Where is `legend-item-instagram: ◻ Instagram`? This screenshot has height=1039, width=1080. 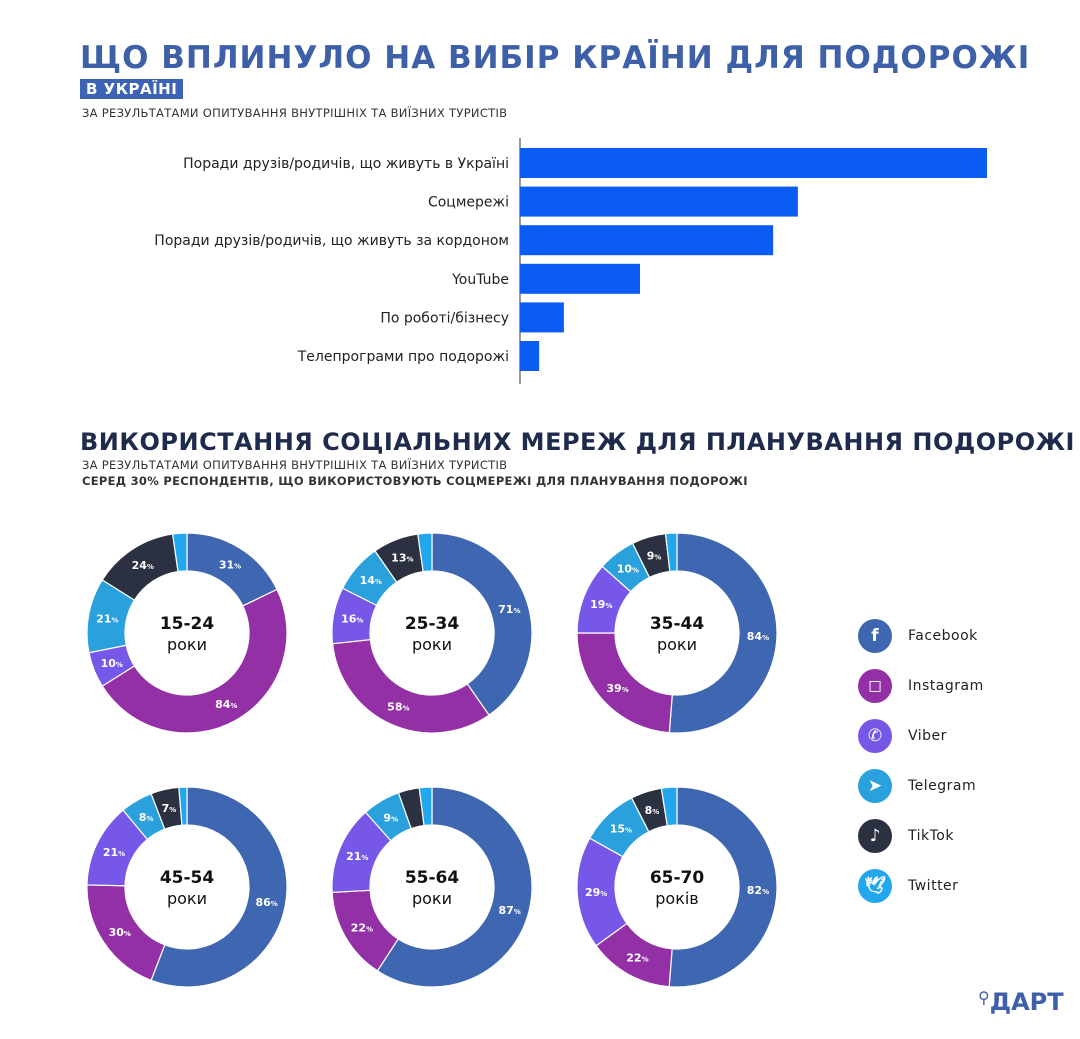
legend-item-instagram: ◻ Instagram is located at coordinates (921, 686).